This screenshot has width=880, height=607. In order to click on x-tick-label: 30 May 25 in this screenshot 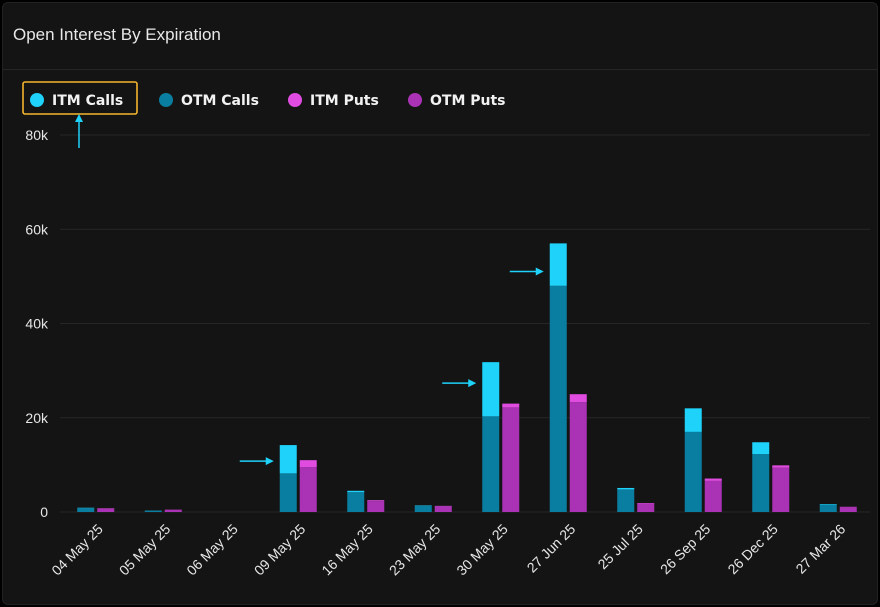, I will do `click(482, 550)`.